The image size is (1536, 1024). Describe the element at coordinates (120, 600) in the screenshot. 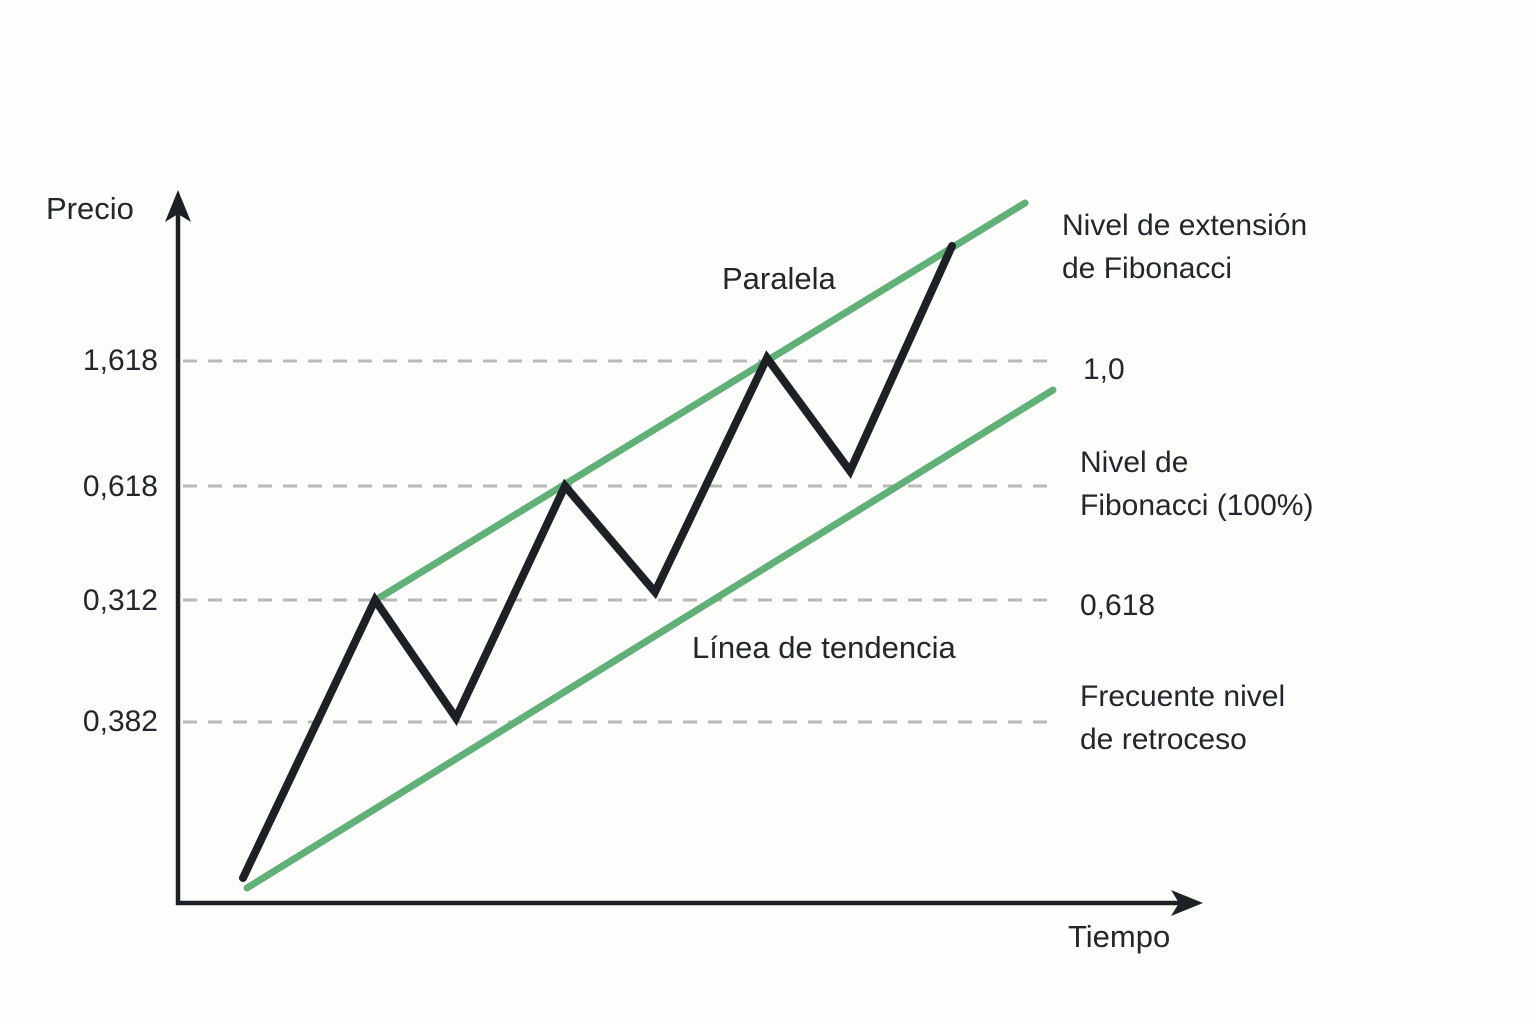

I see `y-tick-0312: 0,312` at that location.